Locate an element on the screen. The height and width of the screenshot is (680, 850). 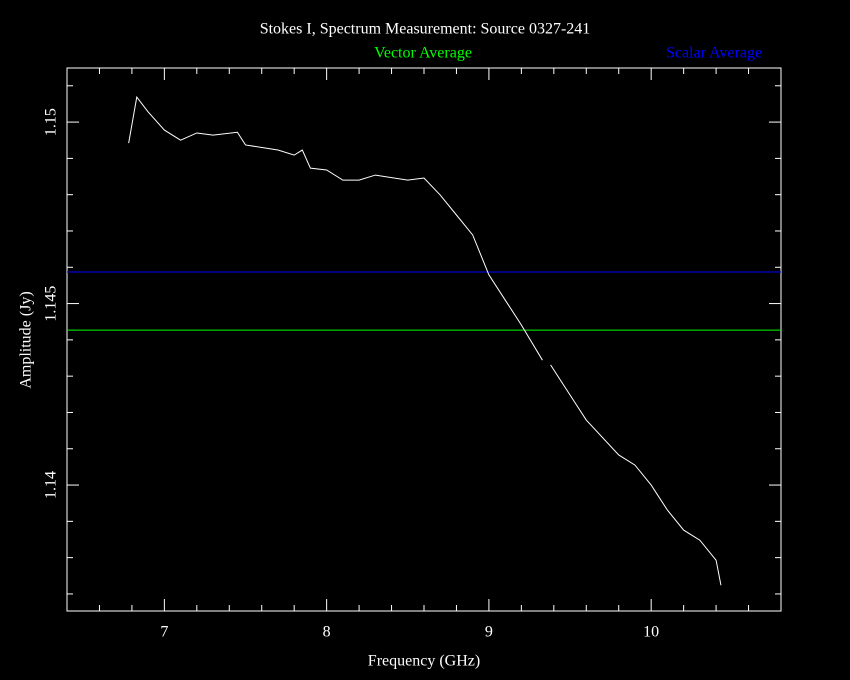
legend-label: Scalar Average is located at coordinates (714, 53).